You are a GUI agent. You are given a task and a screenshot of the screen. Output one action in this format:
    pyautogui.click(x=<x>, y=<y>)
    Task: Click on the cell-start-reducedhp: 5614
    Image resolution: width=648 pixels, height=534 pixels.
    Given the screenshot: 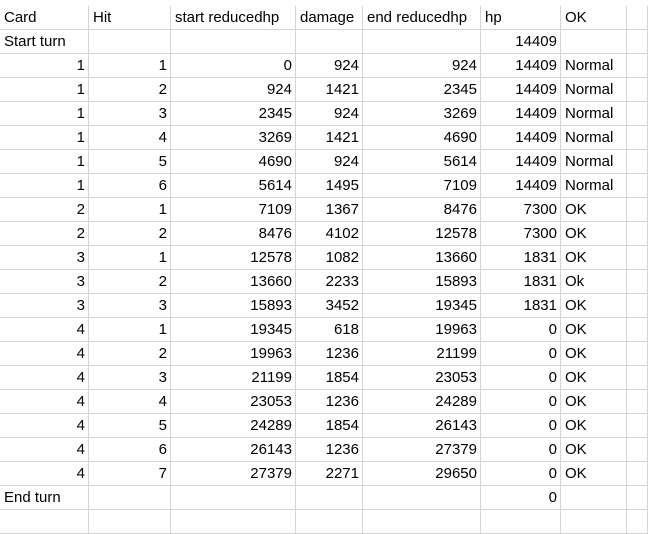 What is the action you would take?
    pyautogui.click(x=233, y=186)
    